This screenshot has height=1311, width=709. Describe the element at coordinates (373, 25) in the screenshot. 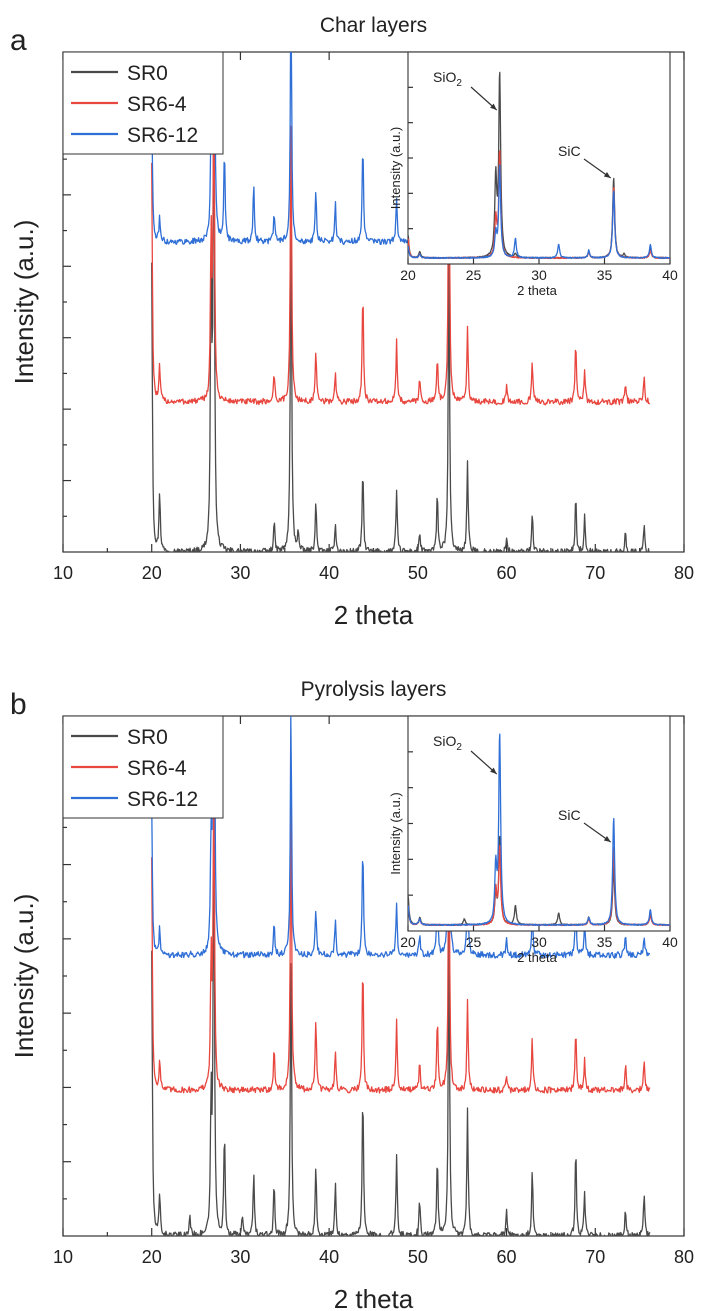

I see `panel-title: Char layers` at that location.